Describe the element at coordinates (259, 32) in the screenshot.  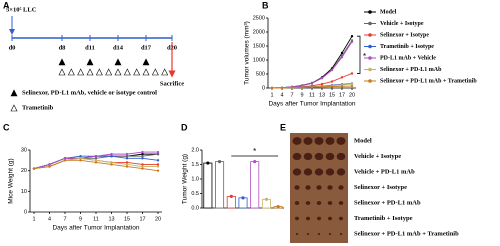
I see `y-tick-label: 2000` at that location.